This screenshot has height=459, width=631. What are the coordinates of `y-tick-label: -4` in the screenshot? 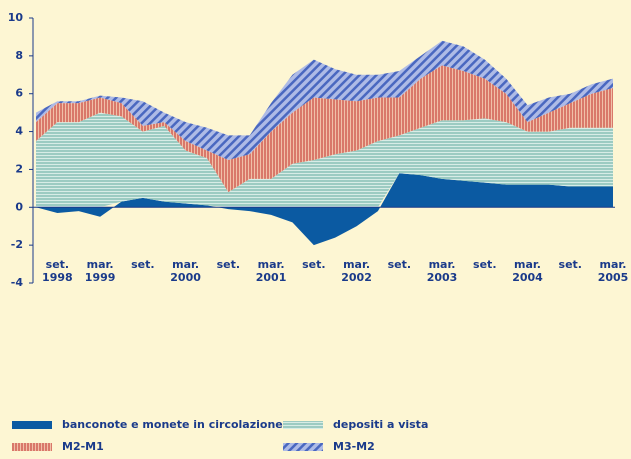 It's located at (17, 282).